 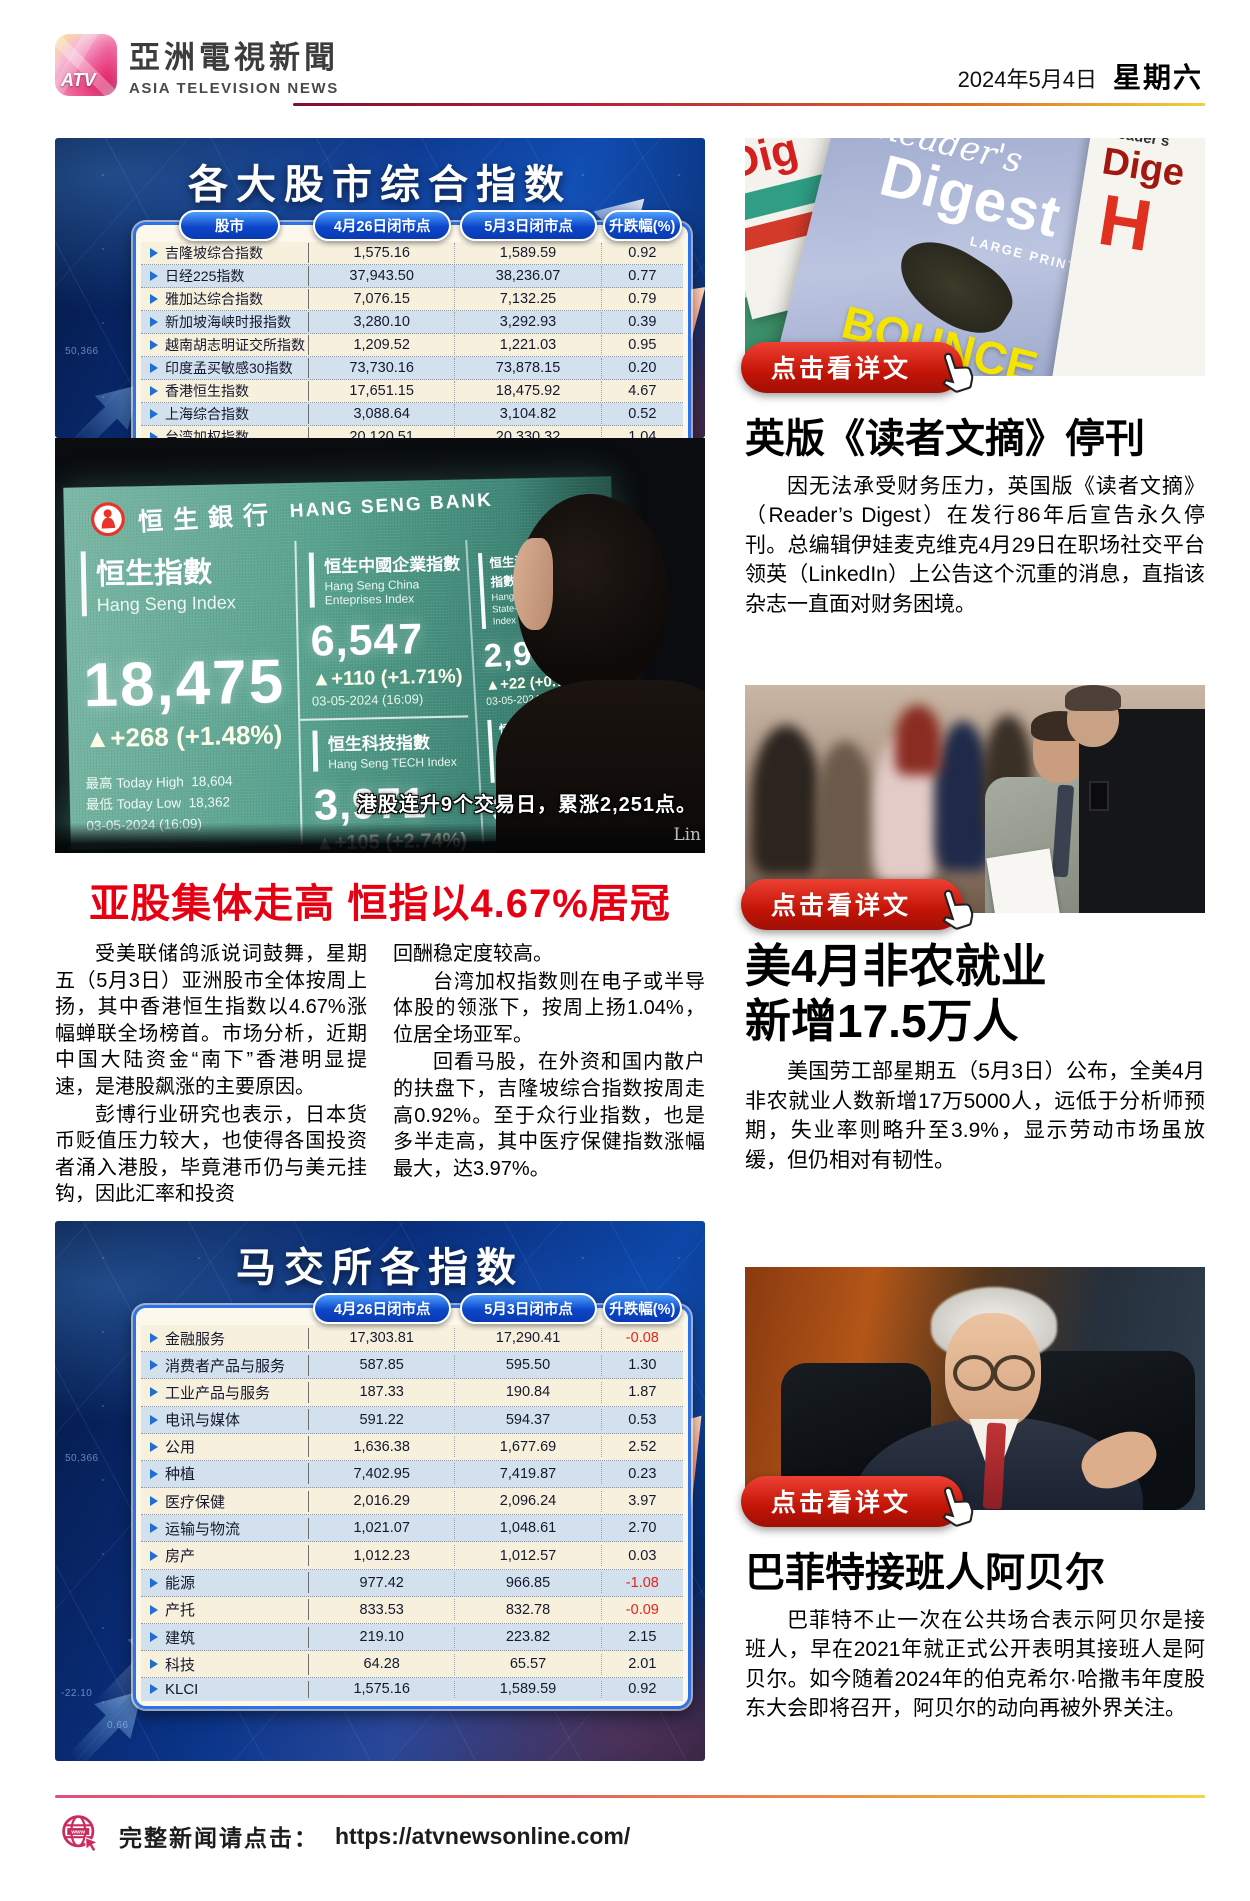 I want to click on column-header: 升跌幅(%), so click(x=642, y=225).